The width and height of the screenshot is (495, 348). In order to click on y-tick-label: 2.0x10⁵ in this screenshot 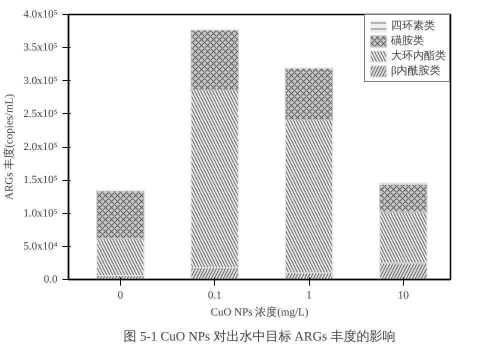, I will do `click(40, 147)`.